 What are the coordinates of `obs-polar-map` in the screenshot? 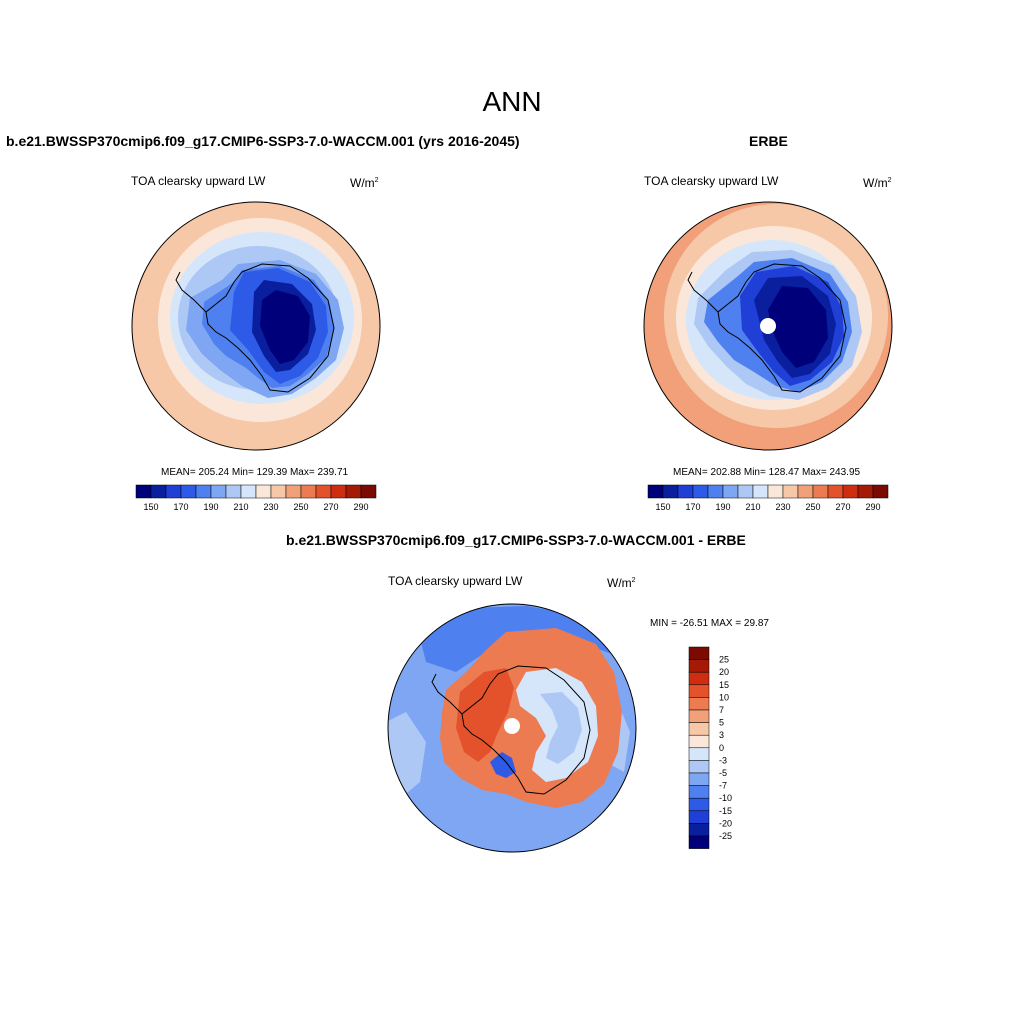 It's located at (768, 326).